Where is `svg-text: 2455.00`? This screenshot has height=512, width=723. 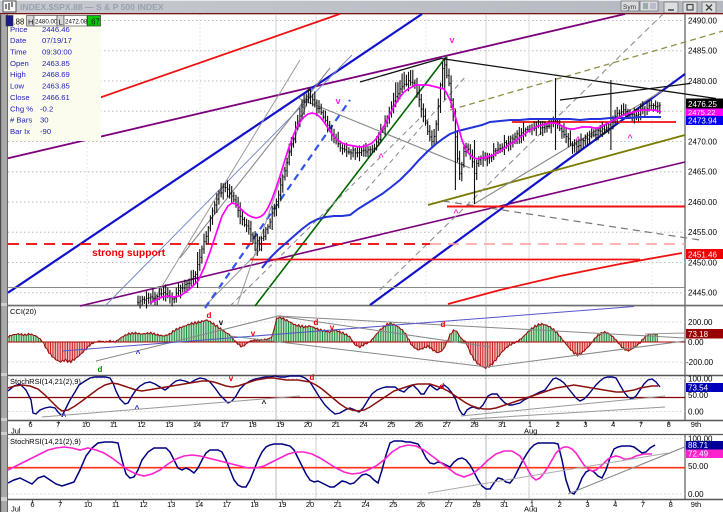 svg-text: 2455.00 is located at coordinates (702, 232).